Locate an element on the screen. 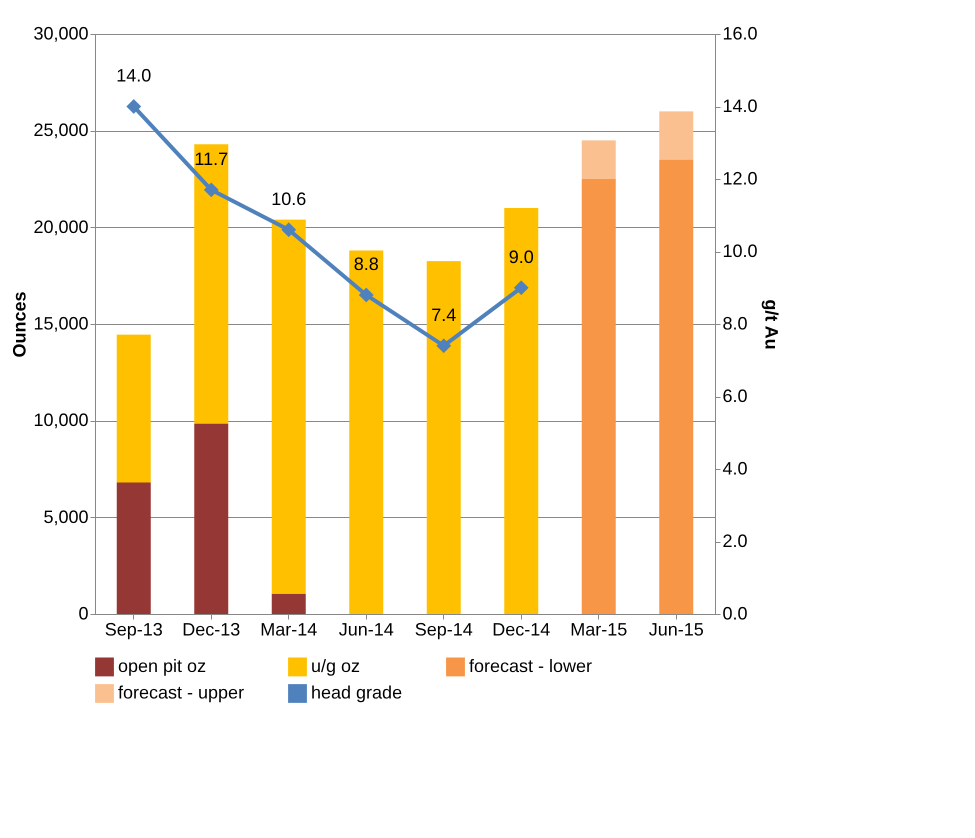 This screenshot has height=838, width=975. x-tick-label: Mar-14 is located at coordinates (289, 630).